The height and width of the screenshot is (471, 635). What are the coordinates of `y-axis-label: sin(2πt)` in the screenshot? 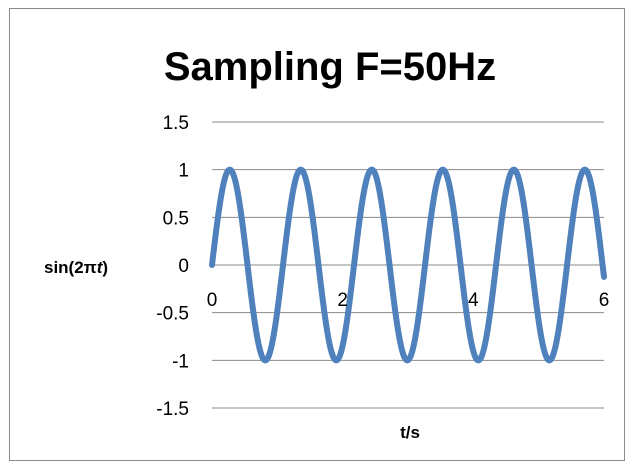 It's located at (76, 267).